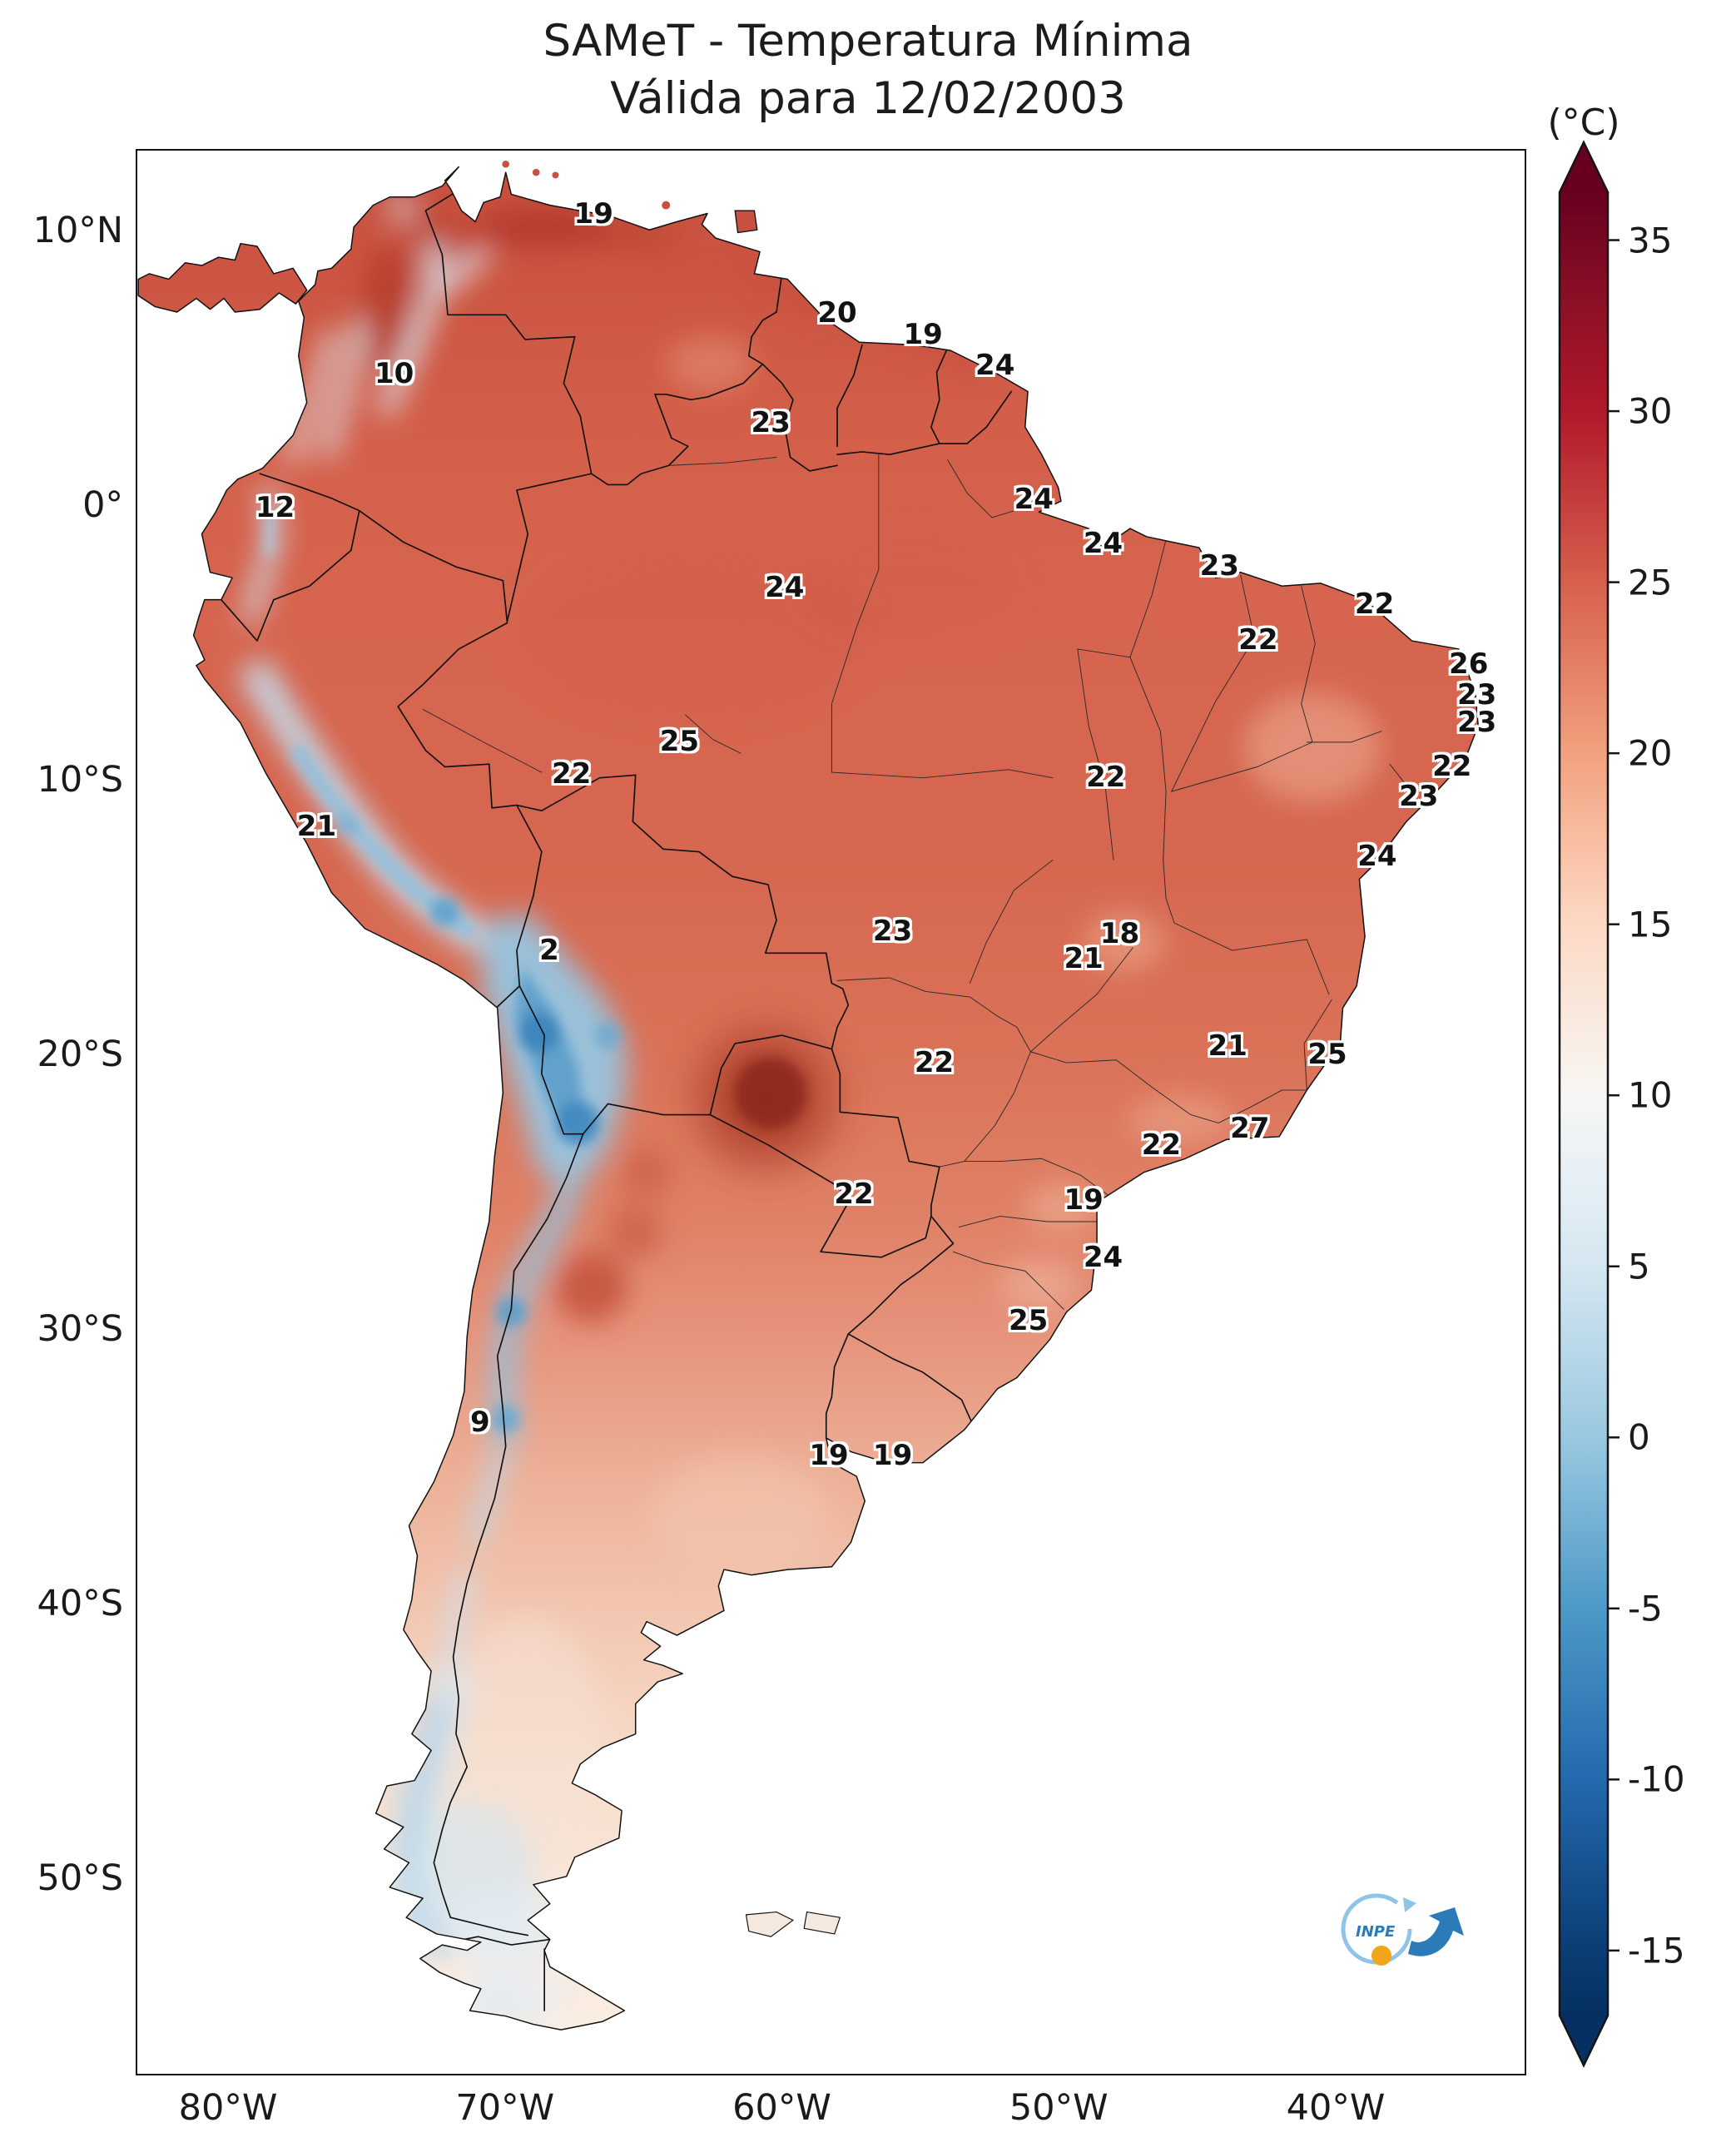  I want to click on temperature-shading-cores, so click(535, 972).